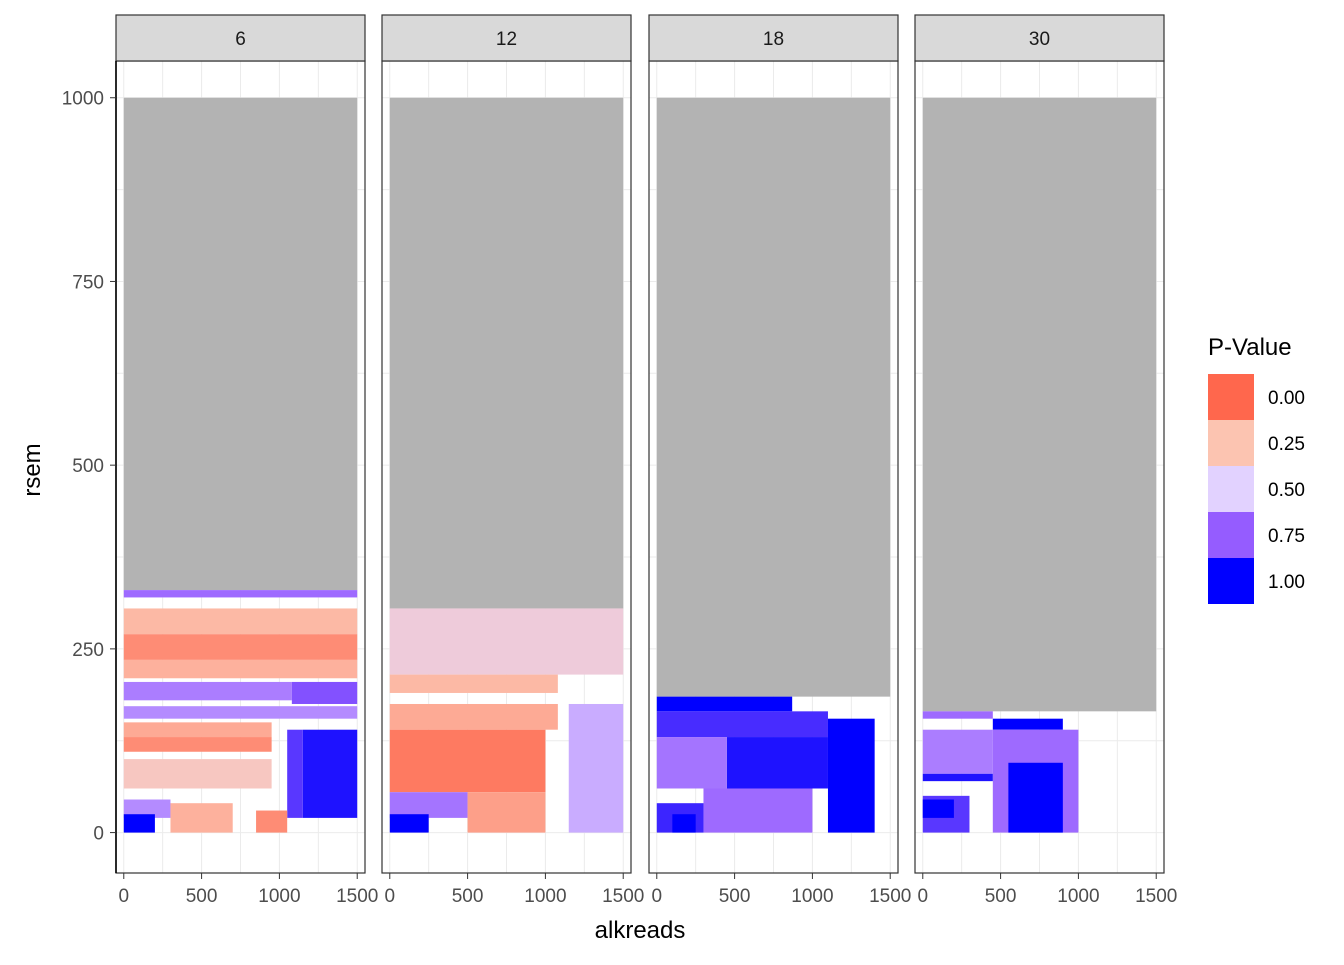  I want to click on facet-strip-label: 18, so click(773, 39).